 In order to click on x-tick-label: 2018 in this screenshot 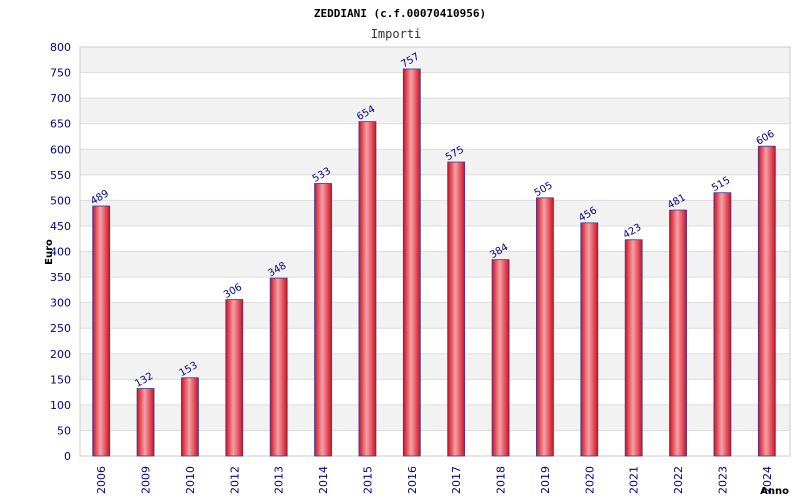, I will do `click(501, 480)`.